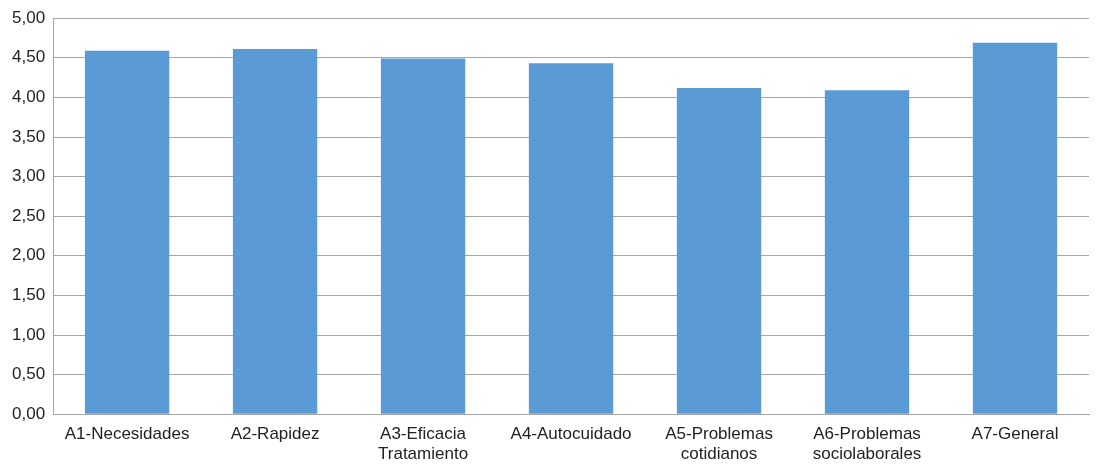  What do you see at coordinates (28, 413) in the screenshot?
I see `y-tick-label: 0,00` at bounding box center [28, 413].